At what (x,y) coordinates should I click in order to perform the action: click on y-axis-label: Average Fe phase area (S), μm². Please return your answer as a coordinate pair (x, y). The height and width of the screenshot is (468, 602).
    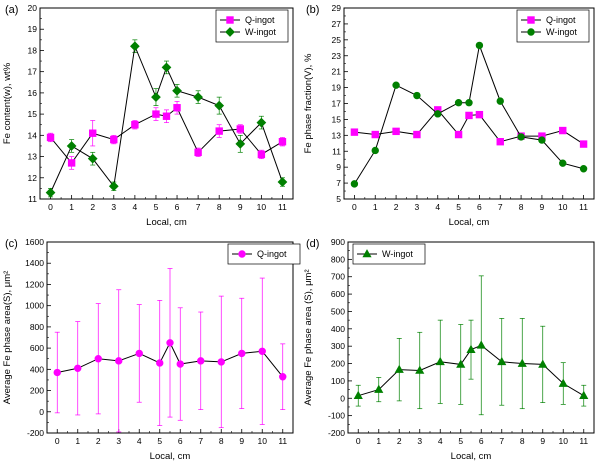
    Looking at the image, I should click on (308, 337).